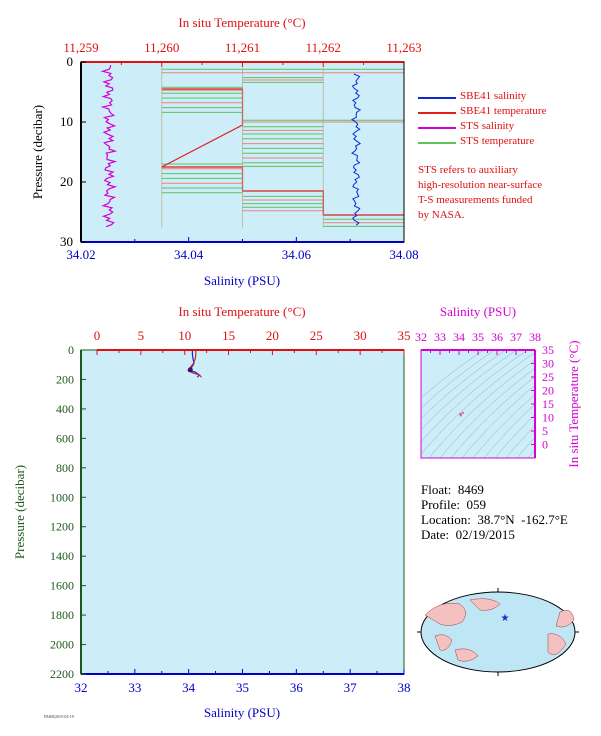  Describe the element at coordinates (62, 497) in the screenshot. I see `full-profile-pressure-axis-tick-label: 1000` at that location.